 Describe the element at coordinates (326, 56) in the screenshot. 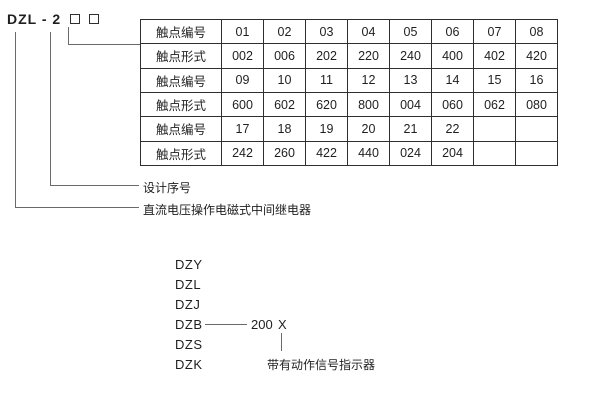

I see `table-cell: 202` at that location.